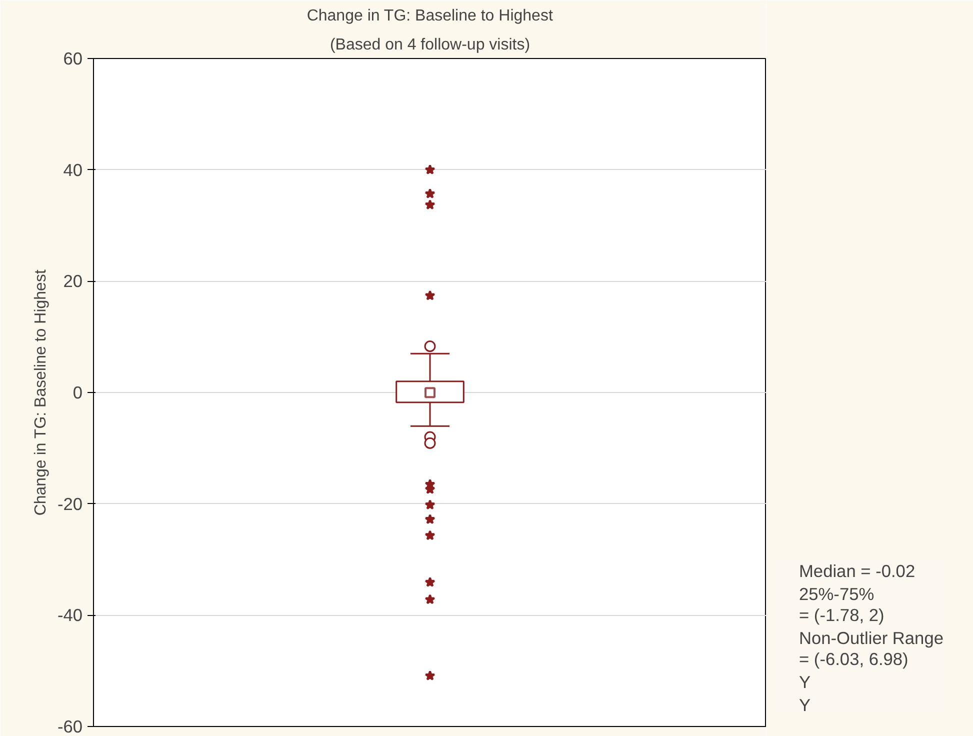  Describe the element at coordinates (73, 281) in the screenshot. I see `y-tick-label: 20` at that location.